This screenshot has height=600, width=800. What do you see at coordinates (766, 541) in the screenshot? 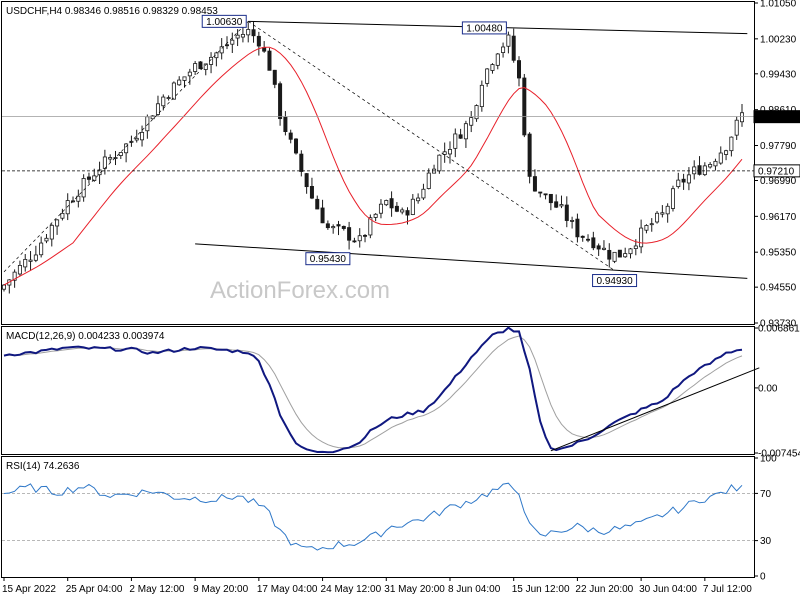
I see `rsi-tick-label: 30` at bounding box center [766, 541].